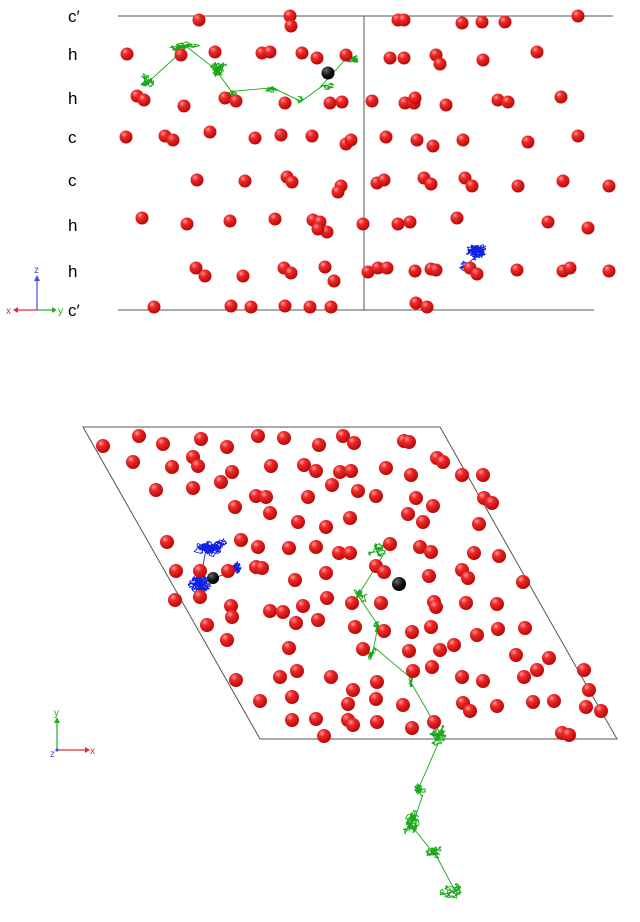 This screenshot has height=922, width=640. What do you see at coordinates (328, 73) in the screenshot?
I see `black-atom-top` at bounding box center [328, 73].